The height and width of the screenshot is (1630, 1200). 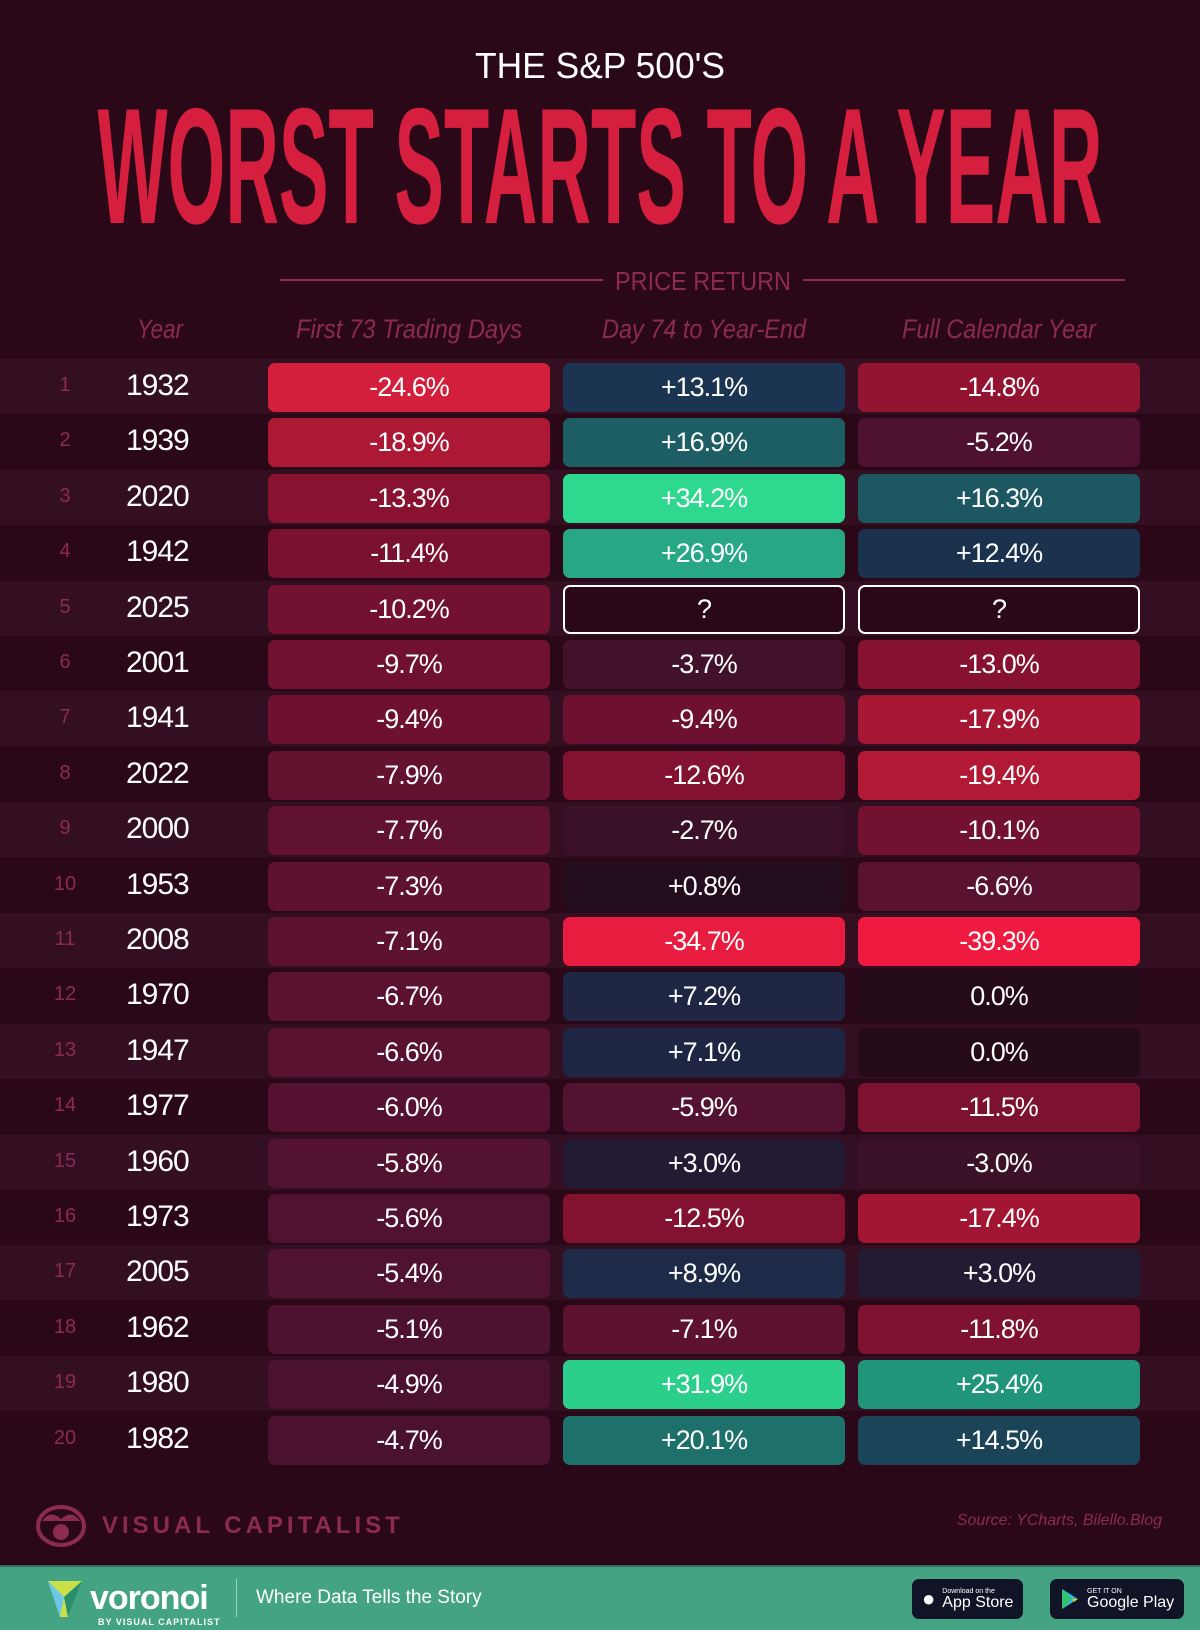 What do you see at coordinates (704, 443) in the screenshot?
I see `day-74-year-end-cell: +16.9%` at bounding box center [704, 443].